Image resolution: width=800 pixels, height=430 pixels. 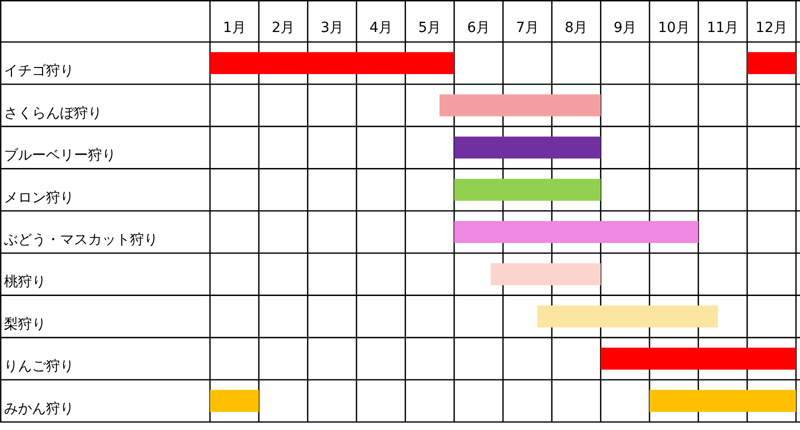 What do you see at coordinates (430, 28) in the screenshot?
I see `x-tick-label: 5月` at bounding box center [430, 28].